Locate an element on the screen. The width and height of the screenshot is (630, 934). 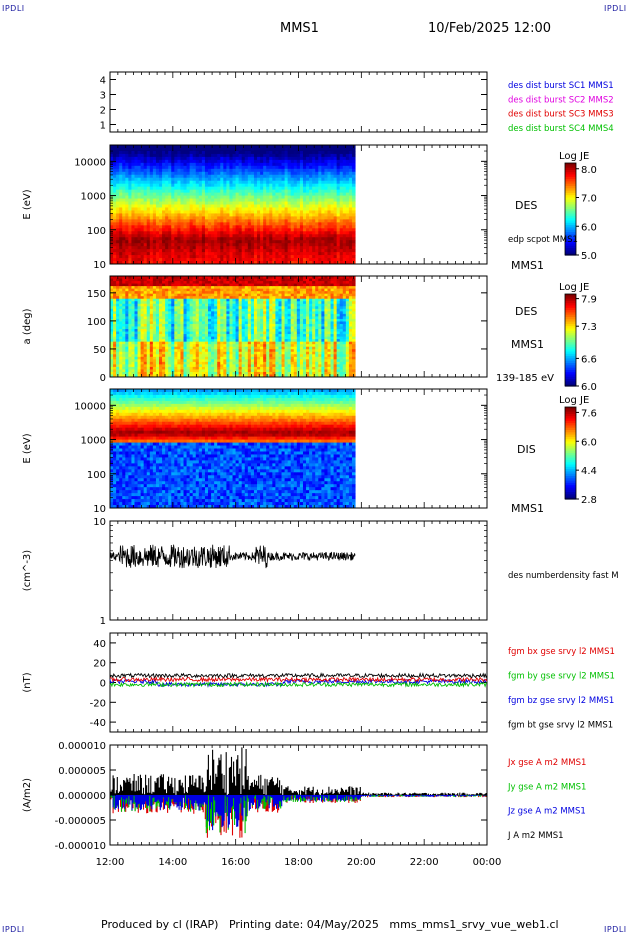
legend-burst-4: des dist burst SC4 MMS4 is located at coordinates (561, 129).